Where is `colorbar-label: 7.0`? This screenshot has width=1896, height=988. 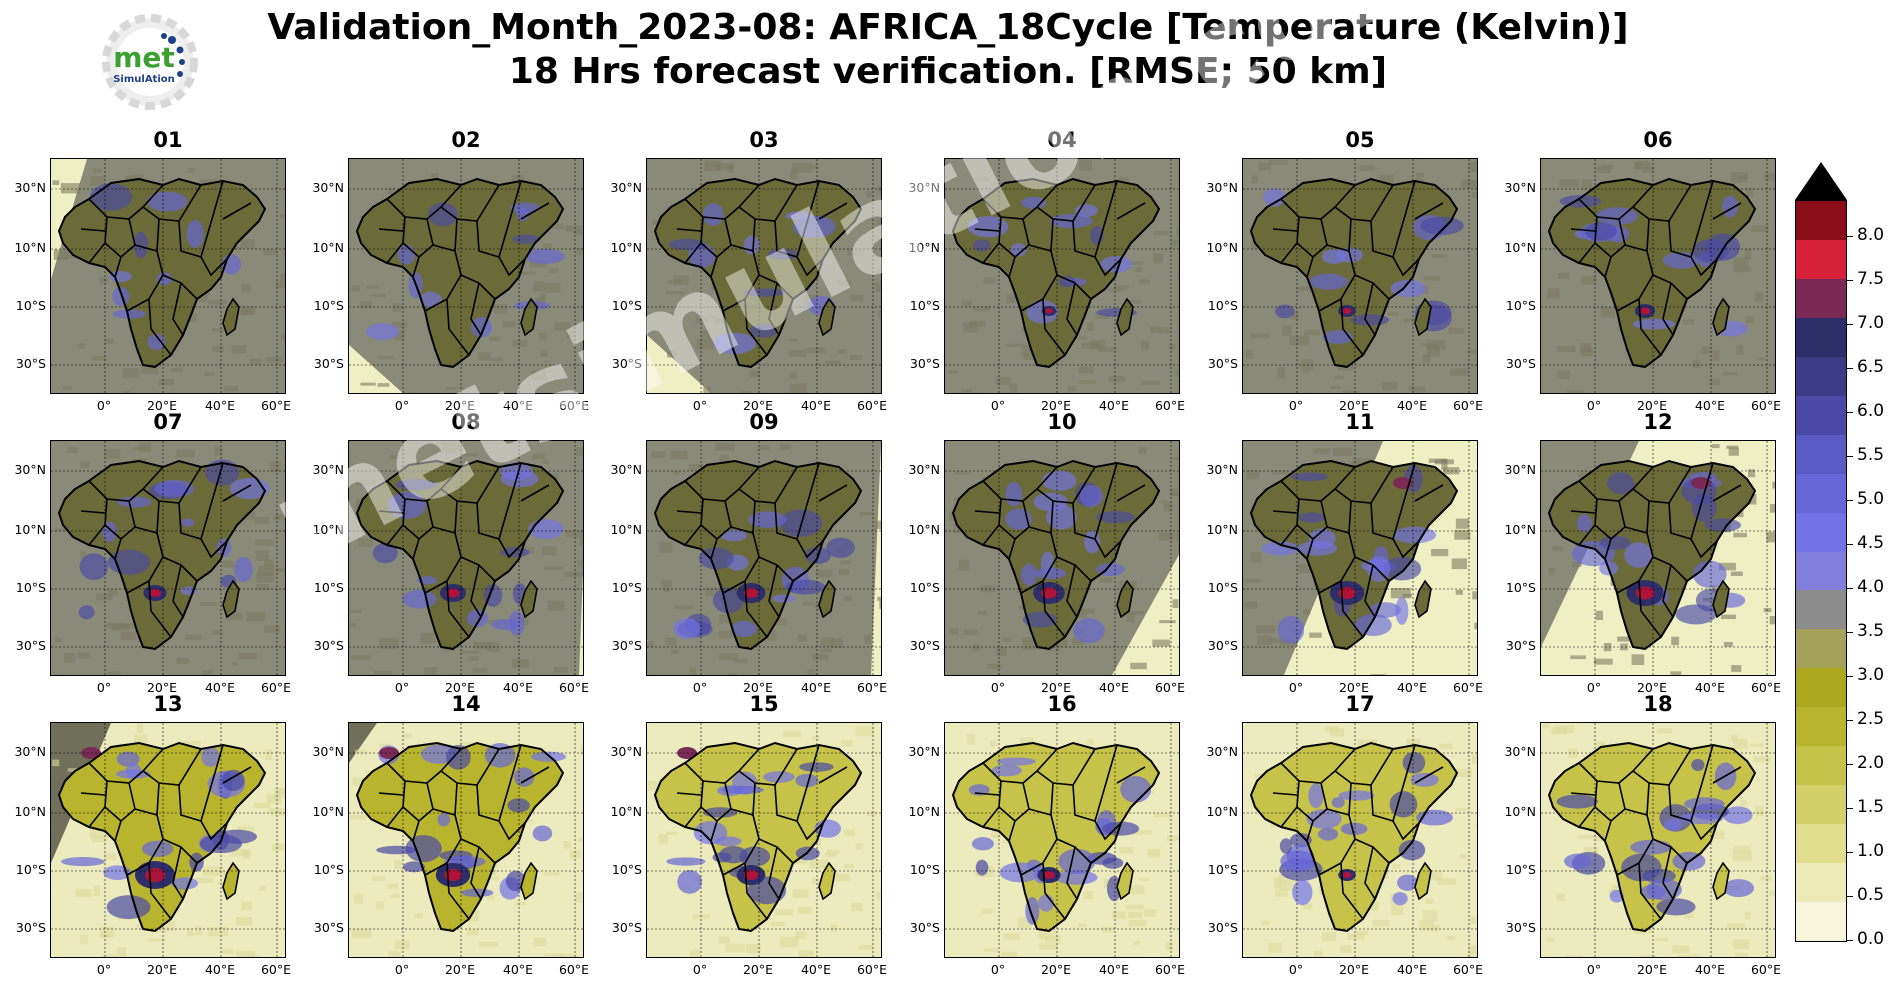 colorbar-label: 7.0 is located at coordinates (1871, 323).